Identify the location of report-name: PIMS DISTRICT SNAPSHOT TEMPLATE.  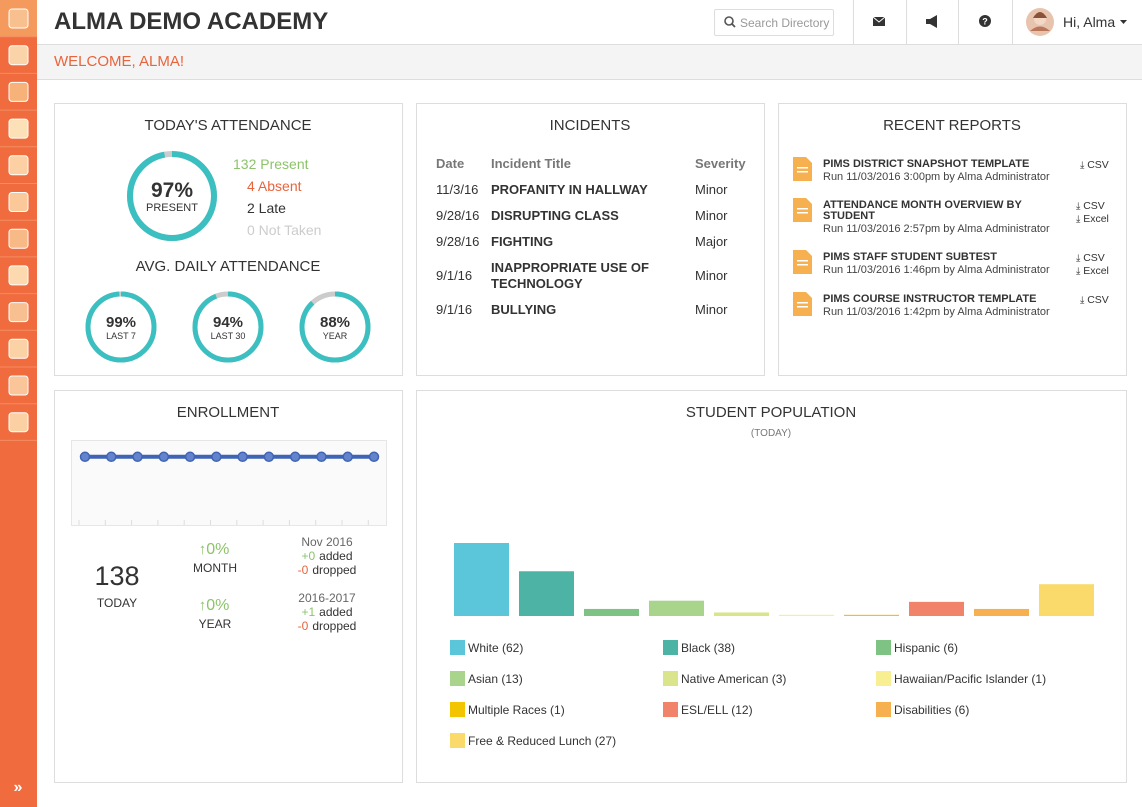
(926, 164).